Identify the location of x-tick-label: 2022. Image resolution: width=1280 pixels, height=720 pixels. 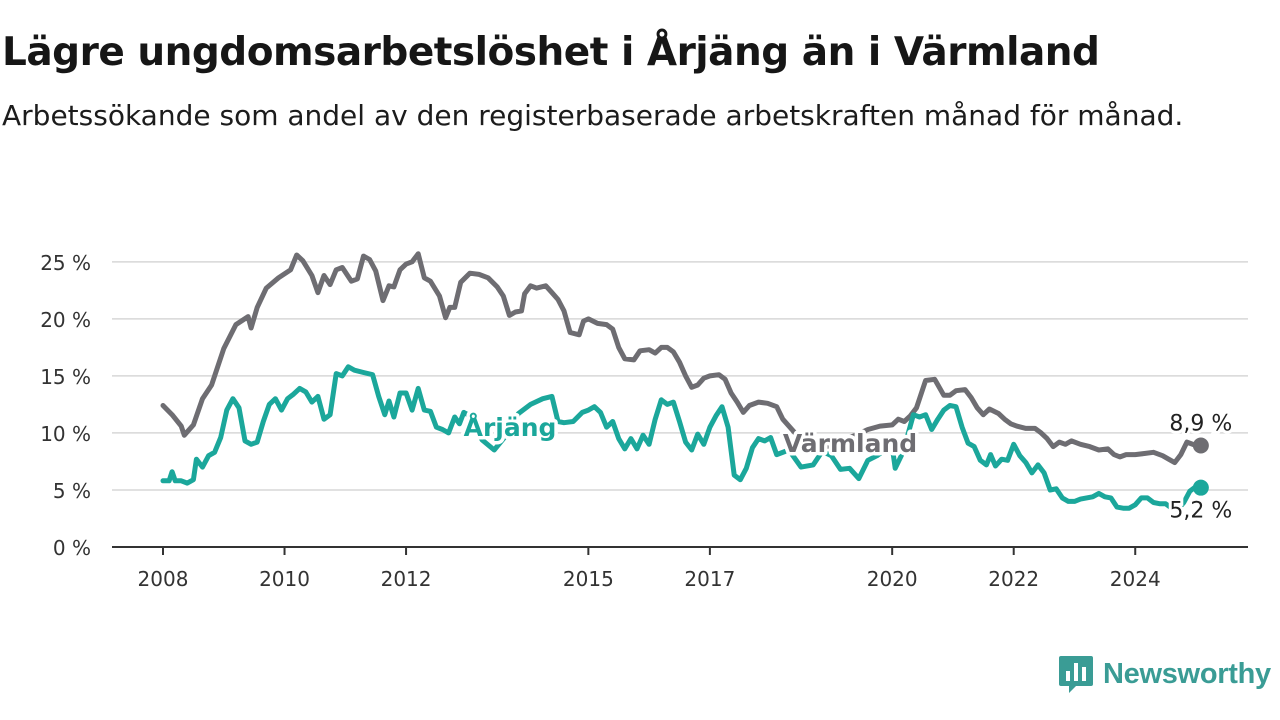
(1013, 579).